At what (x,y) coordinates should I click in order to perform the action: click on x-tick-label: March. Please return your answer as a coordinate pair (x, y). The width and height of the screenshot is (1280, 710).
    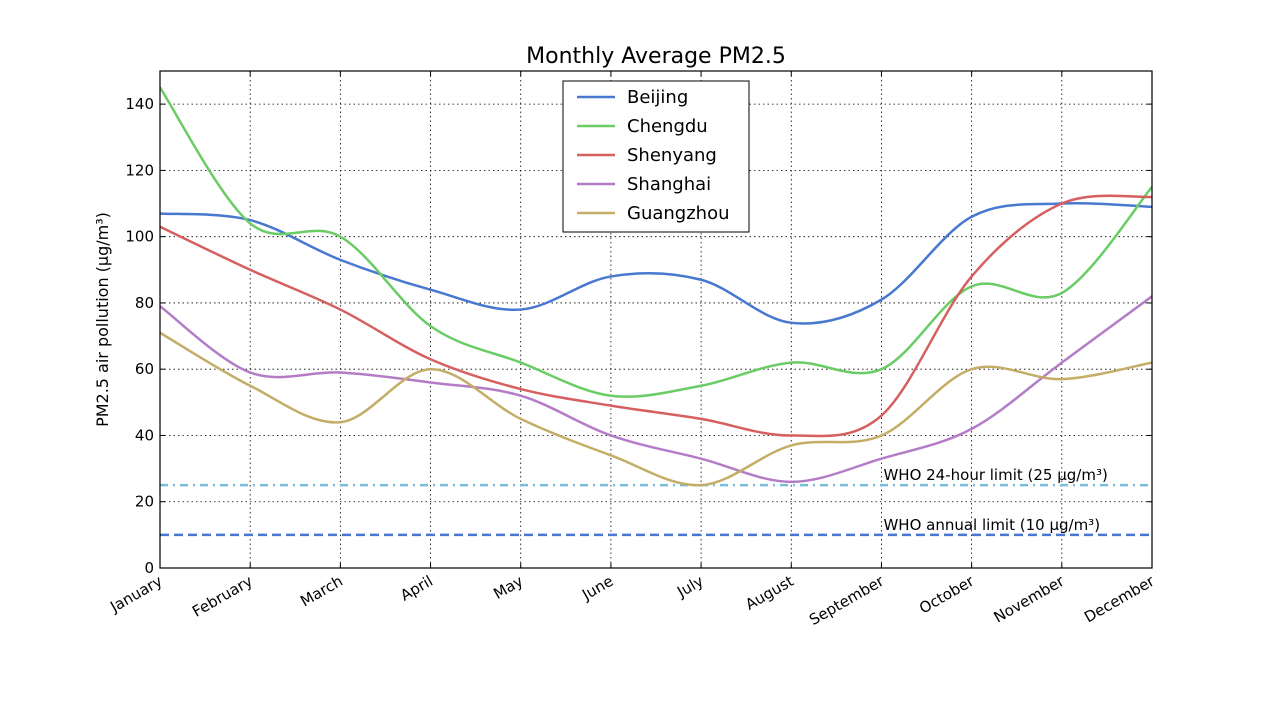
    Looking at the image, I should click on (321, 591).